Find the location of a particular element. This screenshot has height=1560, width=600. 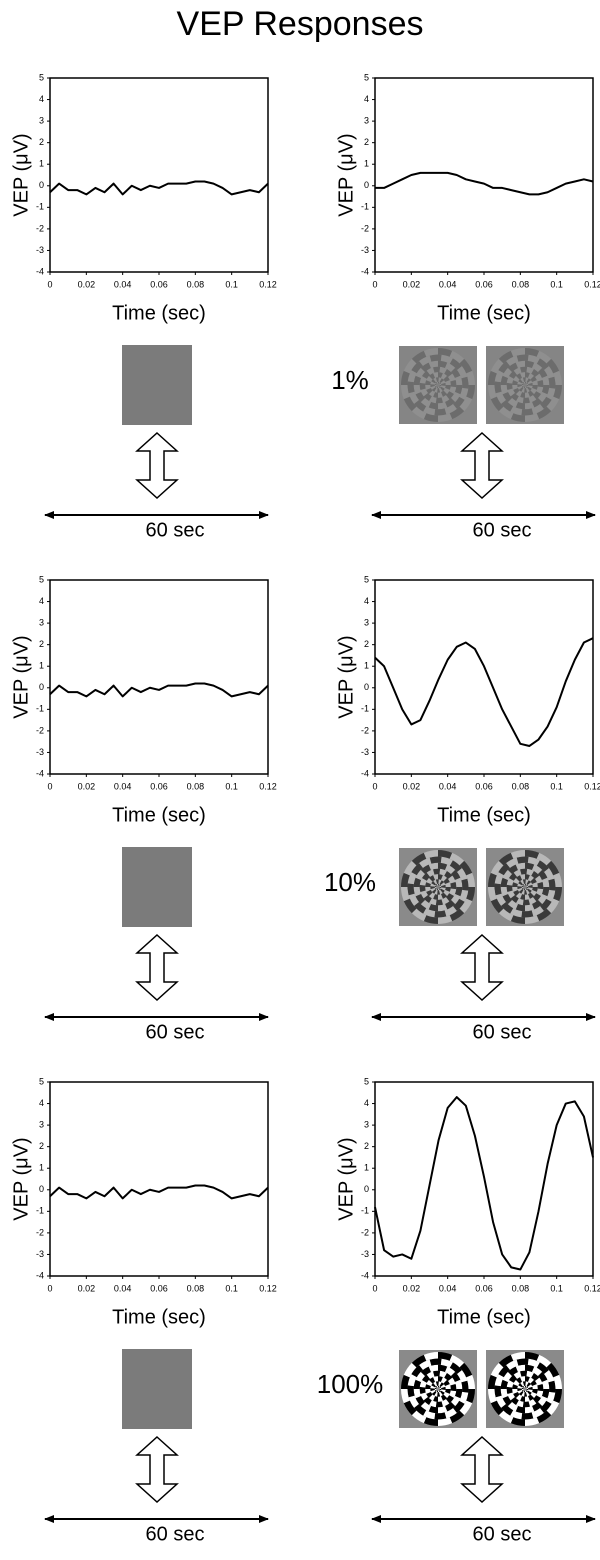

x-tick-label: 0.06 is located at coordinates (159, 284).